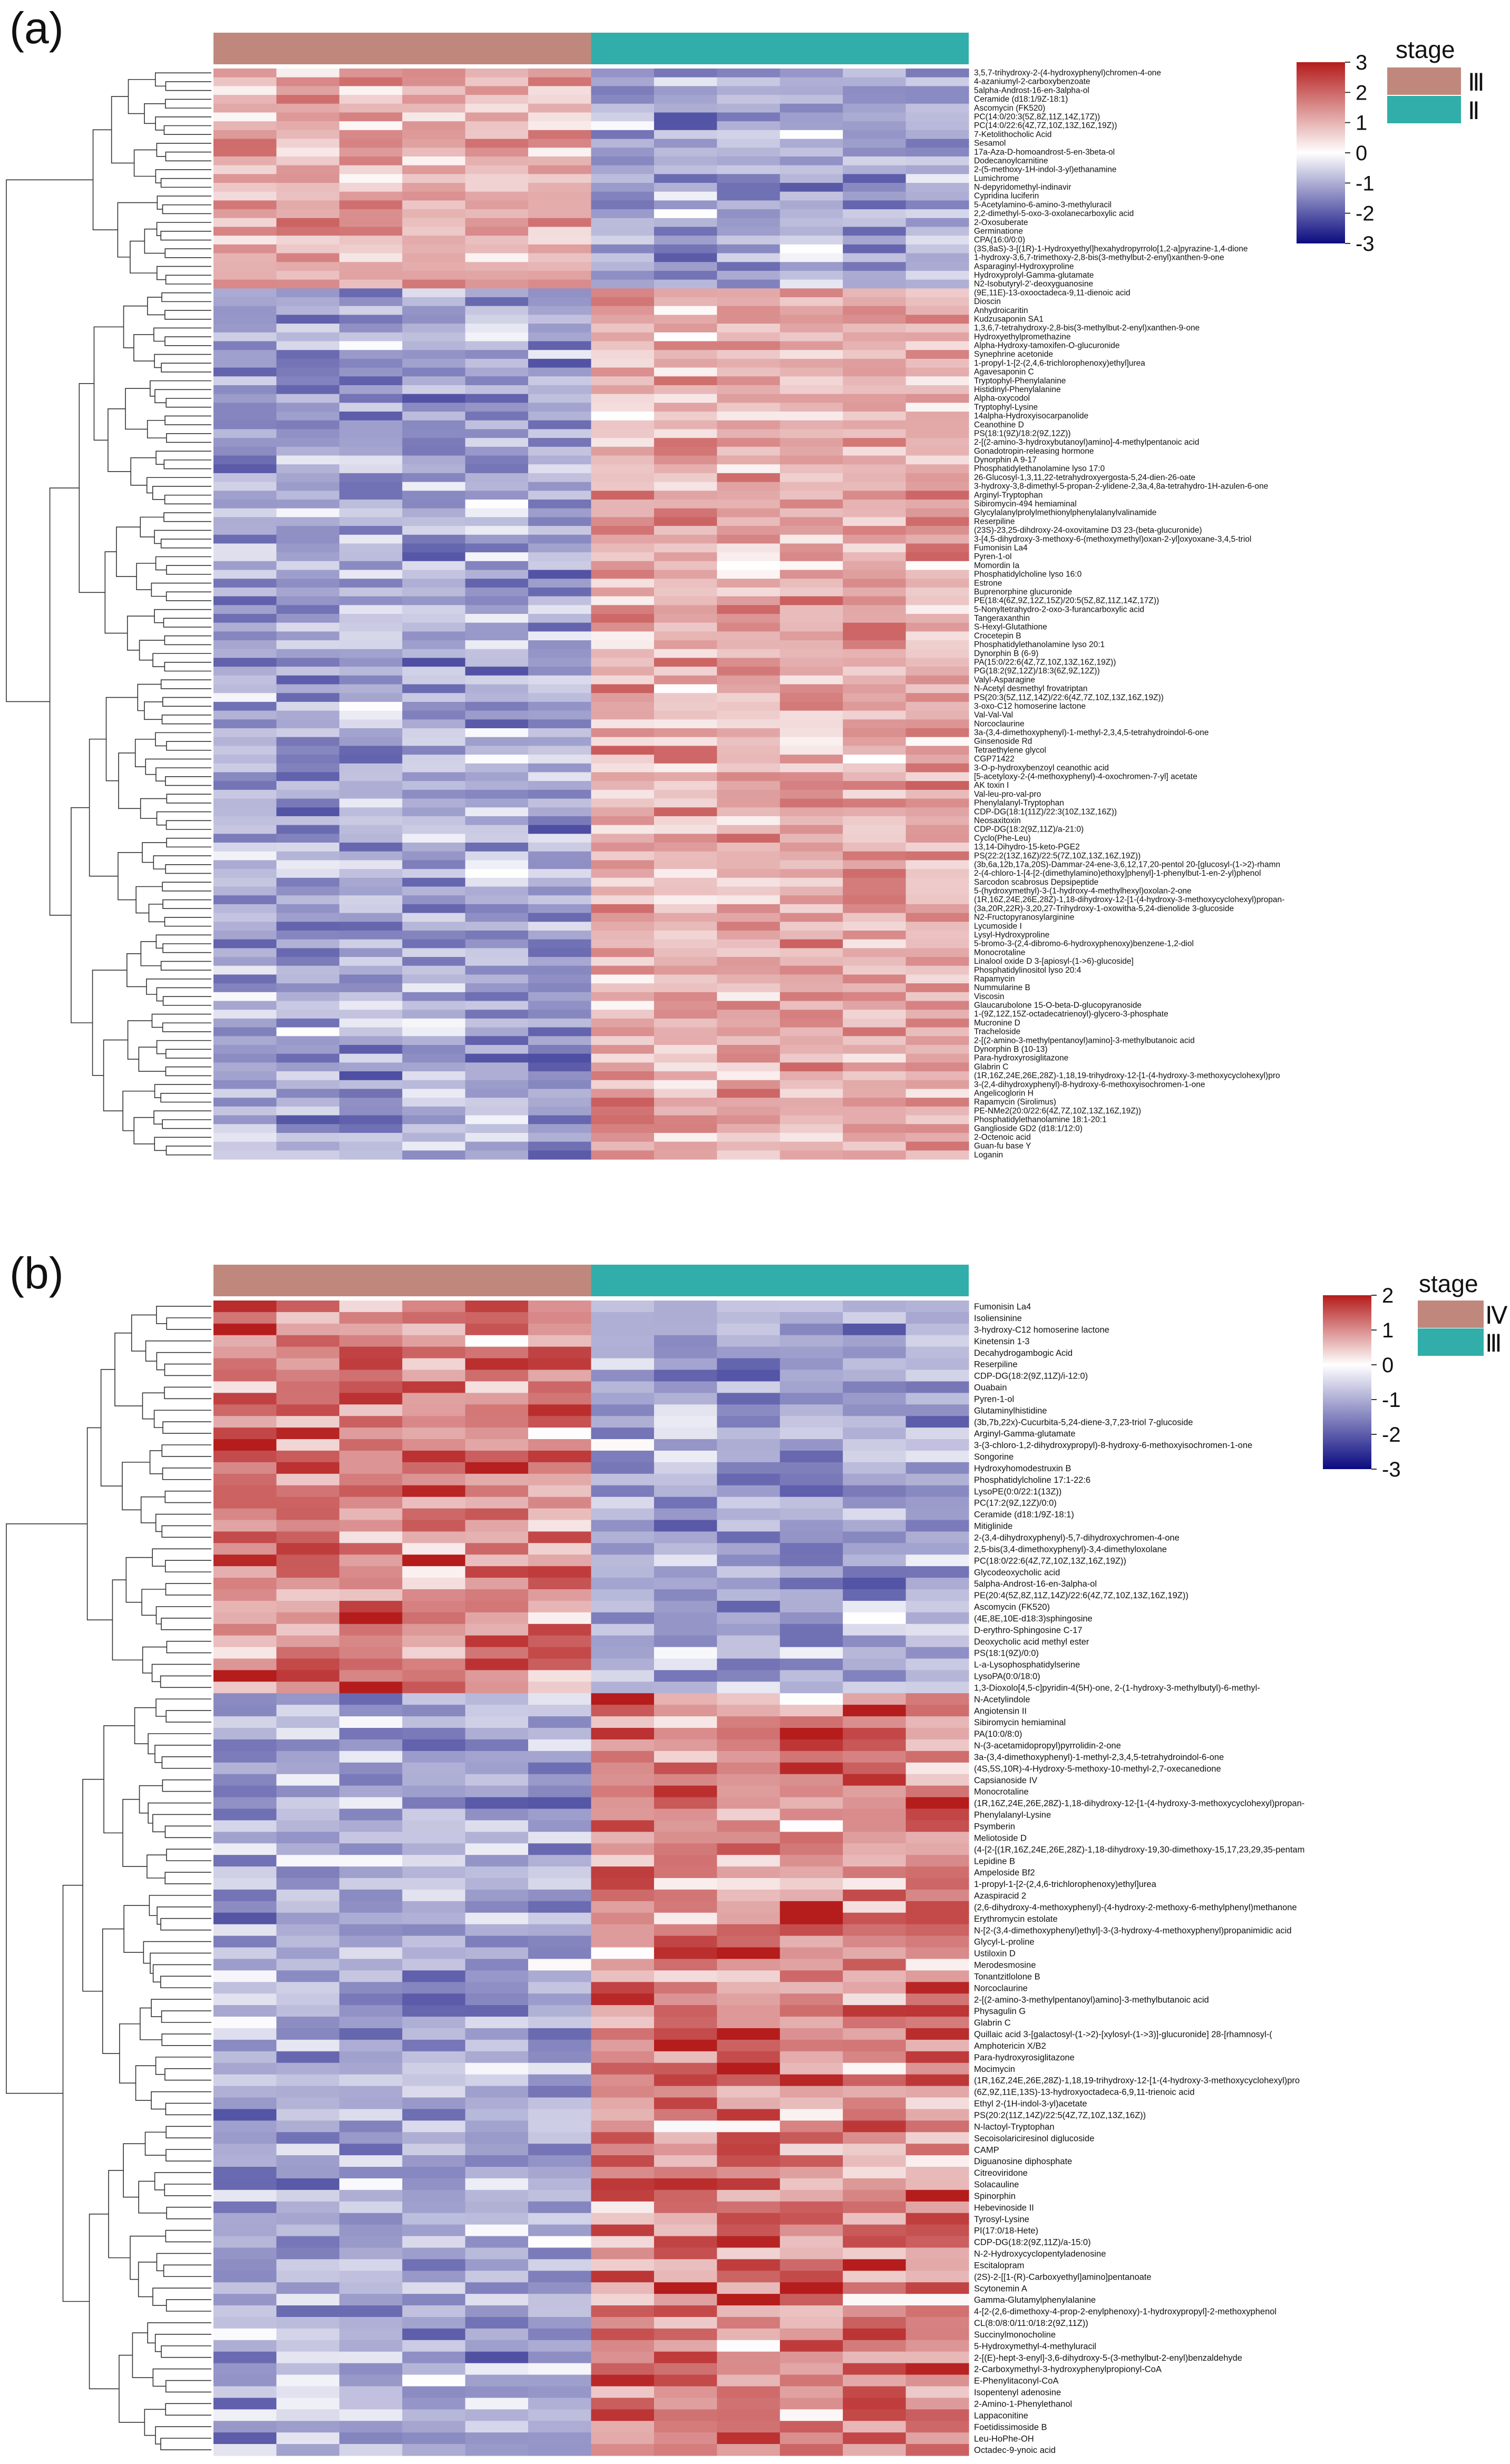  I want to click on legend-title: stage, so click(1448, 1283).